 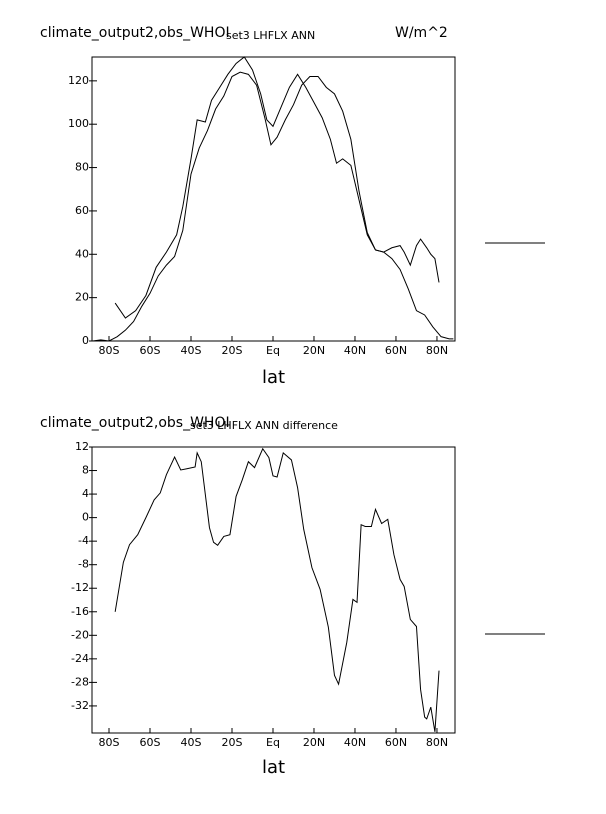 I want to click on y-tick-label: -24, so click(x=80, y=658).